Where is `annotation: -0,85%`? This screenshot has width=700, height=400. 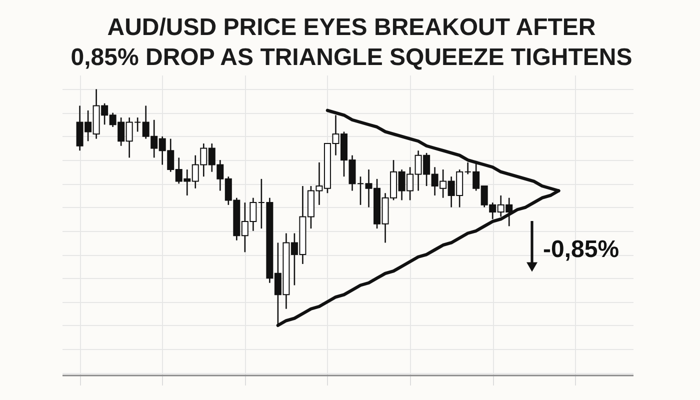
annotation: -0,85% is located at coordinates (581, 249).